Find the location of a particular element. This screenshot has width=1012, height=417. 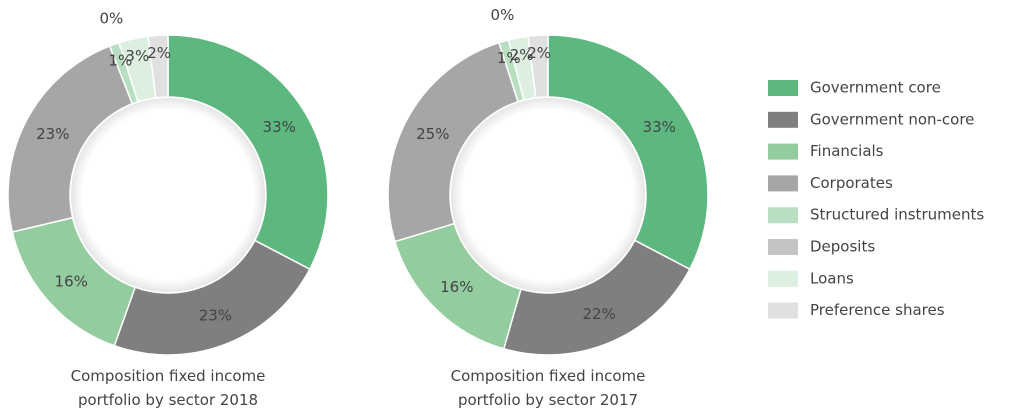

data-label: 25% is located at coordinates (432, 134).